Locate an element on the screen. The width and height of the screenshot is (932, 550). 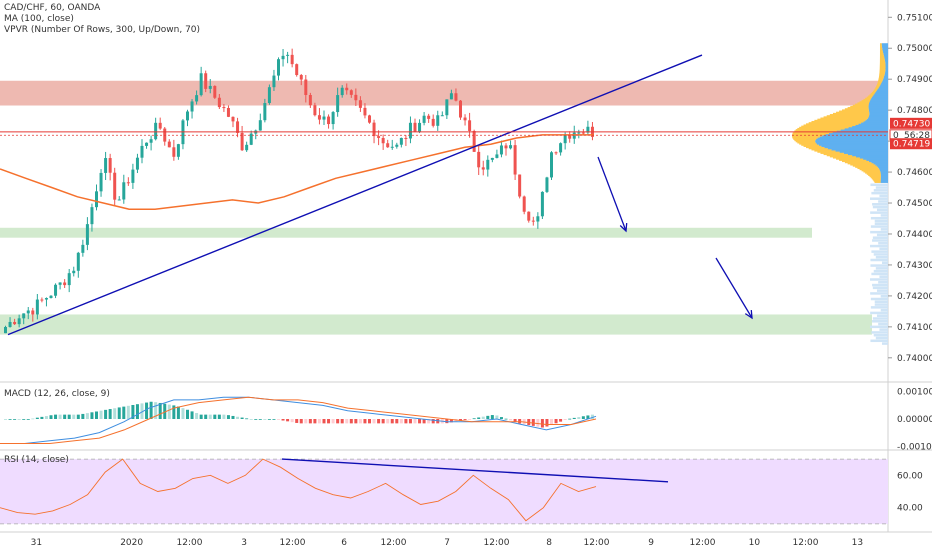
rsi-band is located at coordinates (444, 491).